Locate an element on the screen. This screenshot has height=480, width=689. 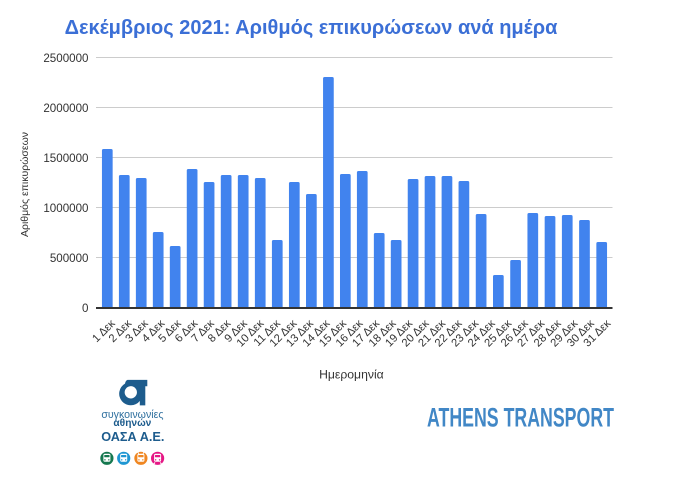
svg-text: 2000000 is located at coordinates (65, 108).